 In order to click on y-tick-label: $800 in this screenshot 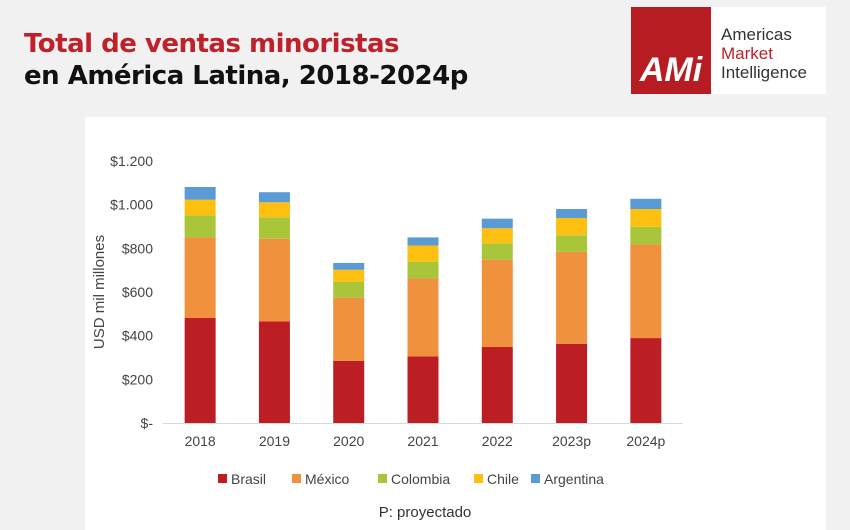, I will do `click(137, 248)`.